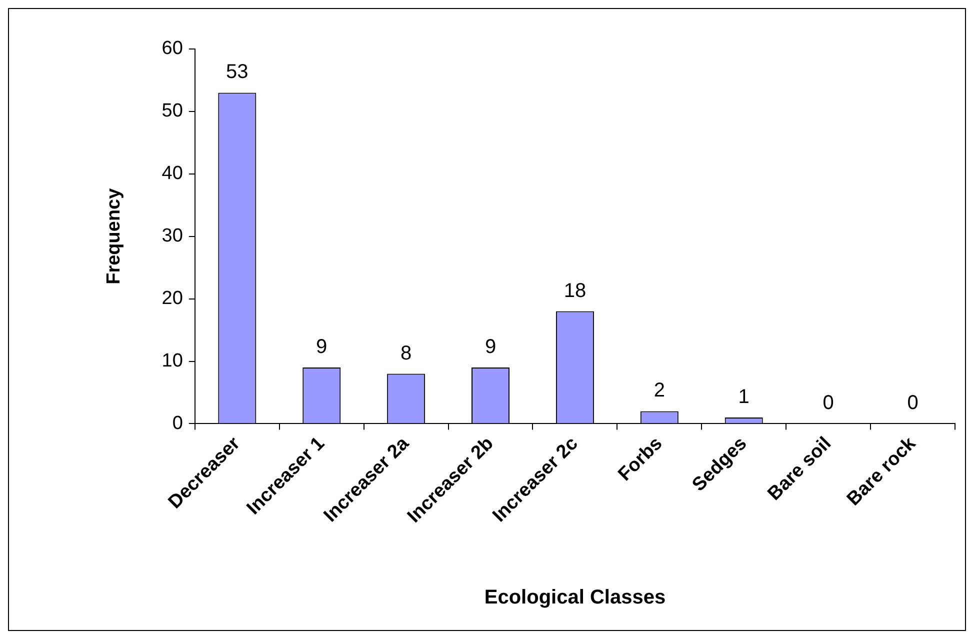 The height and width of the screenshot is (639, 974). Describe the element at coordinates (744, 397) in the screenshot. I see `data-label: 1` at that location.